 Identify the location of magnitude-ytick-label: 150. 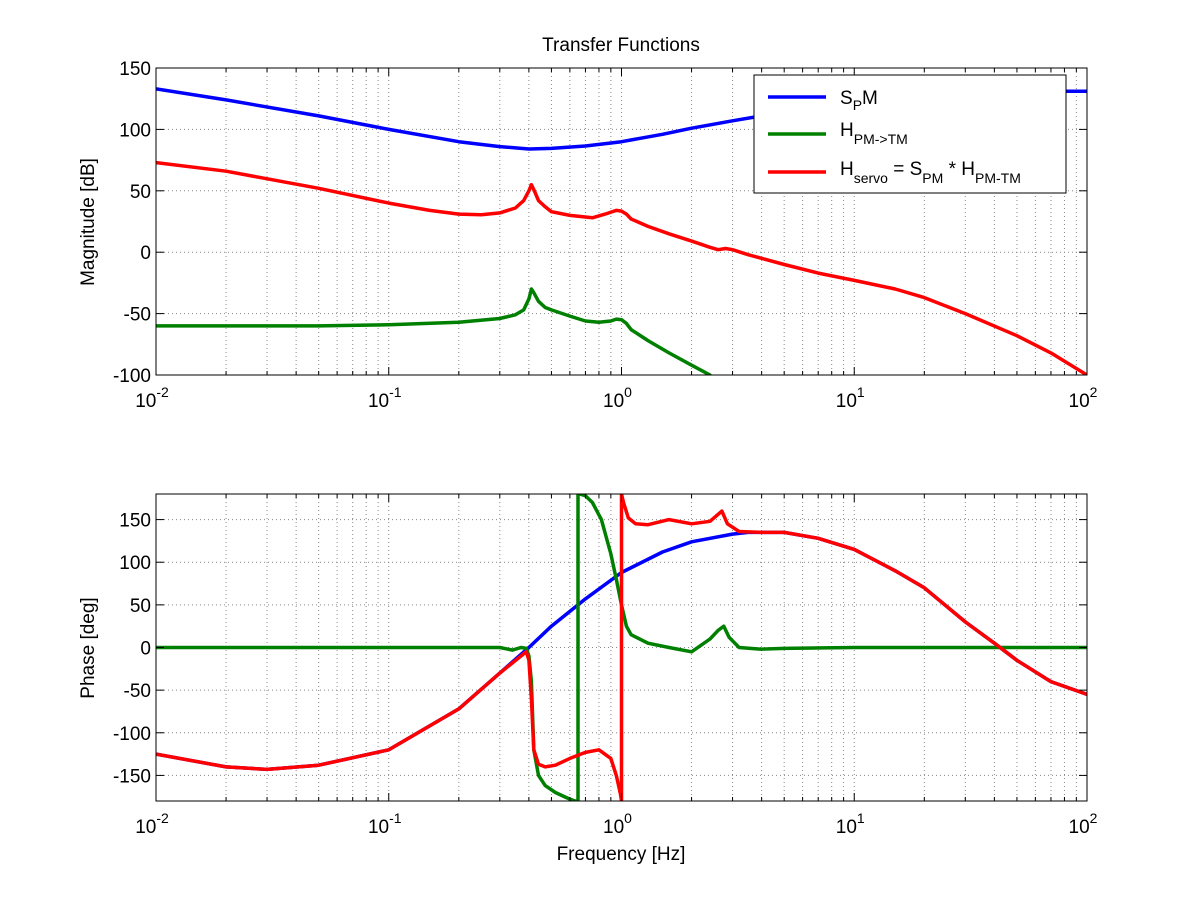
(135, 69).